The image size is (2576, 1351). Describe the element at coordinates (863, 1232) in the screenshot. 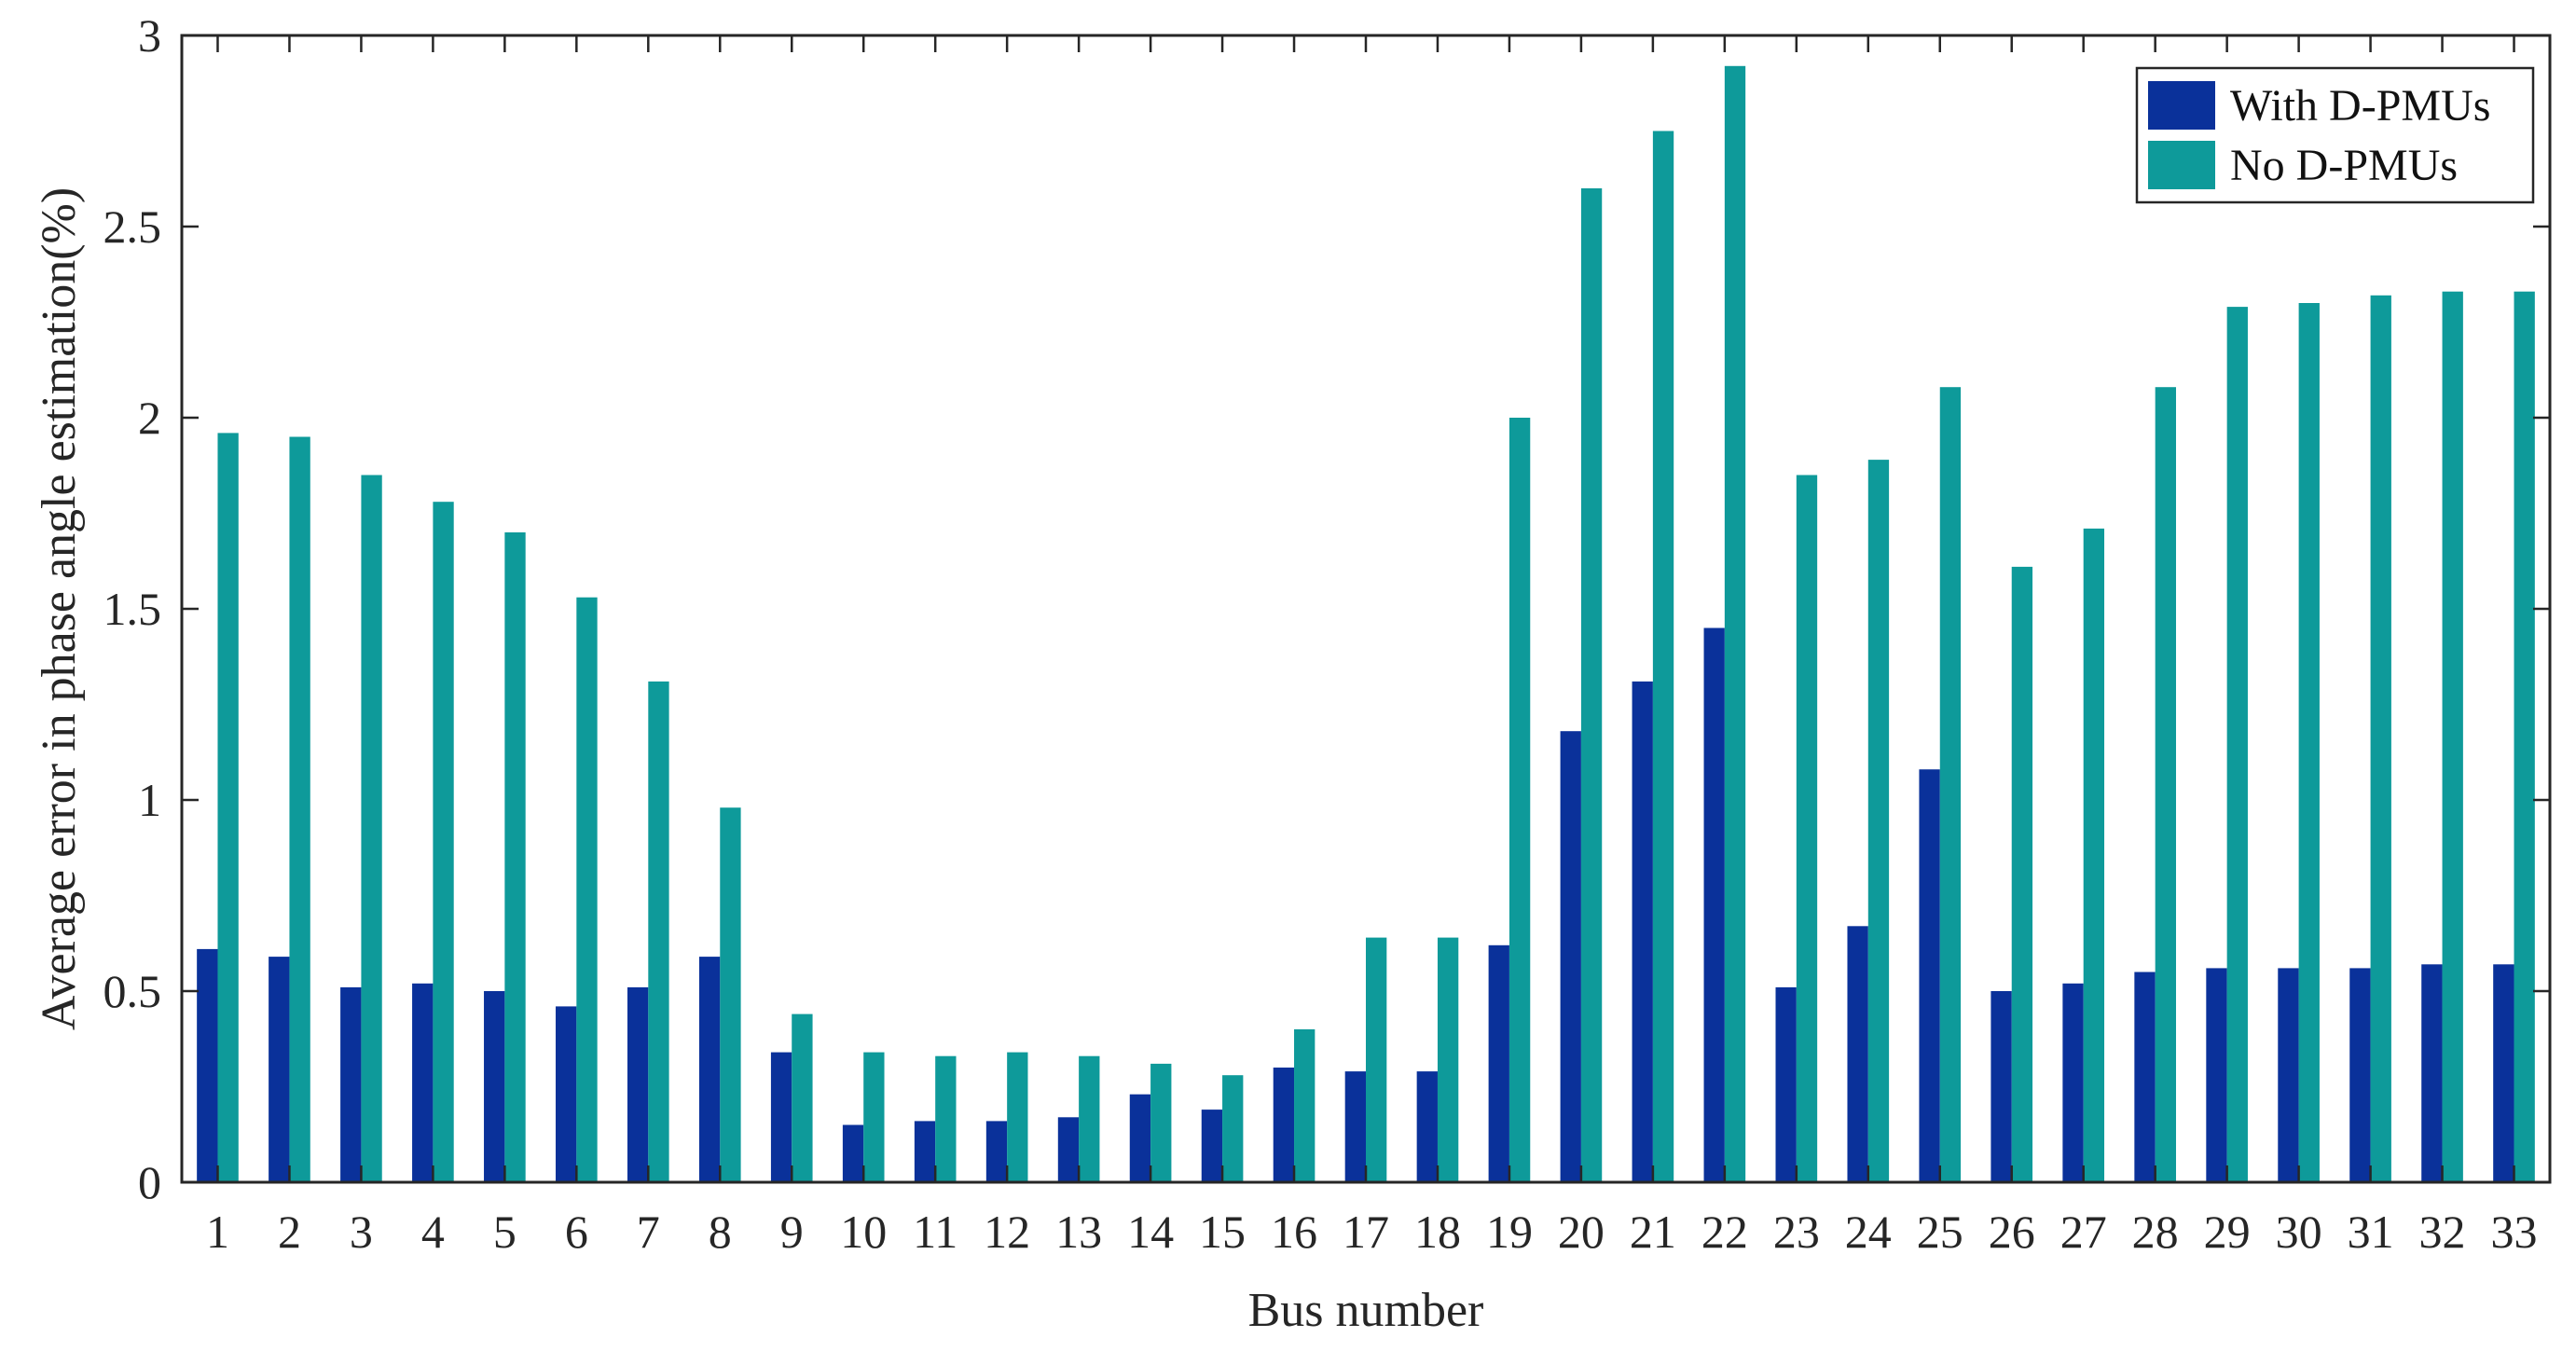

I see `x-tick-label: 10` at that location.